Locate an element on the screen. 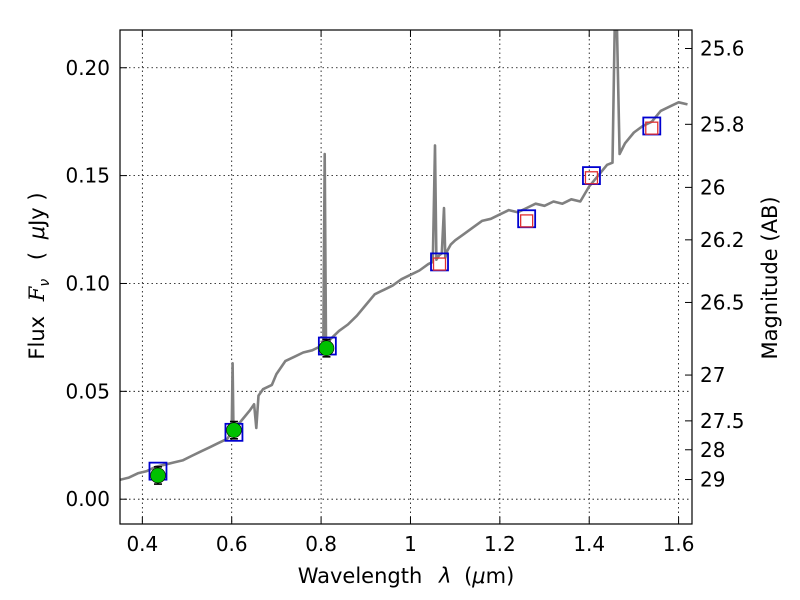 The image size is (800, 600). x-axis-title-unit-open: ( is located at coordinates (468, 576).